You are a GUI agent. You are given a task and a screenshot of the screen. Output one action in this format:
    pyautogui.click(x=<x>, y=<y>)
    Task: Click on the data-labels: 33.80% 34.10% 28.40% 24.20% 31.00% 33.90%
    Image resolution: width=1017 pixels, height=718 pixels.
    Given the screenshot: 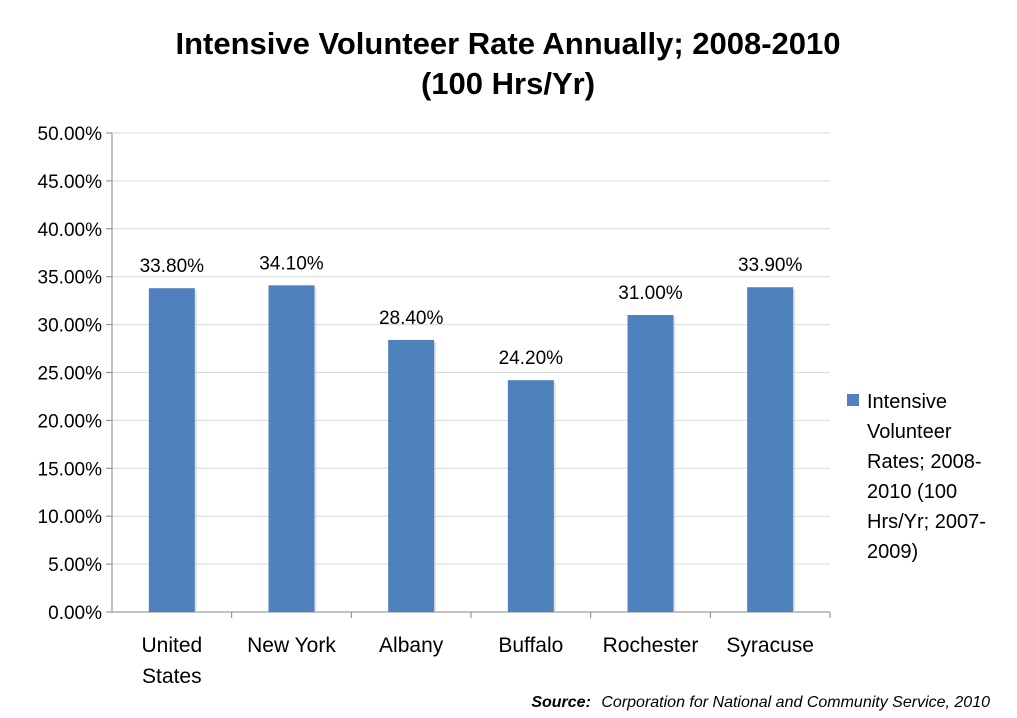 What is the action you would take?
    pyautogui.click(x=471, y=311)
    